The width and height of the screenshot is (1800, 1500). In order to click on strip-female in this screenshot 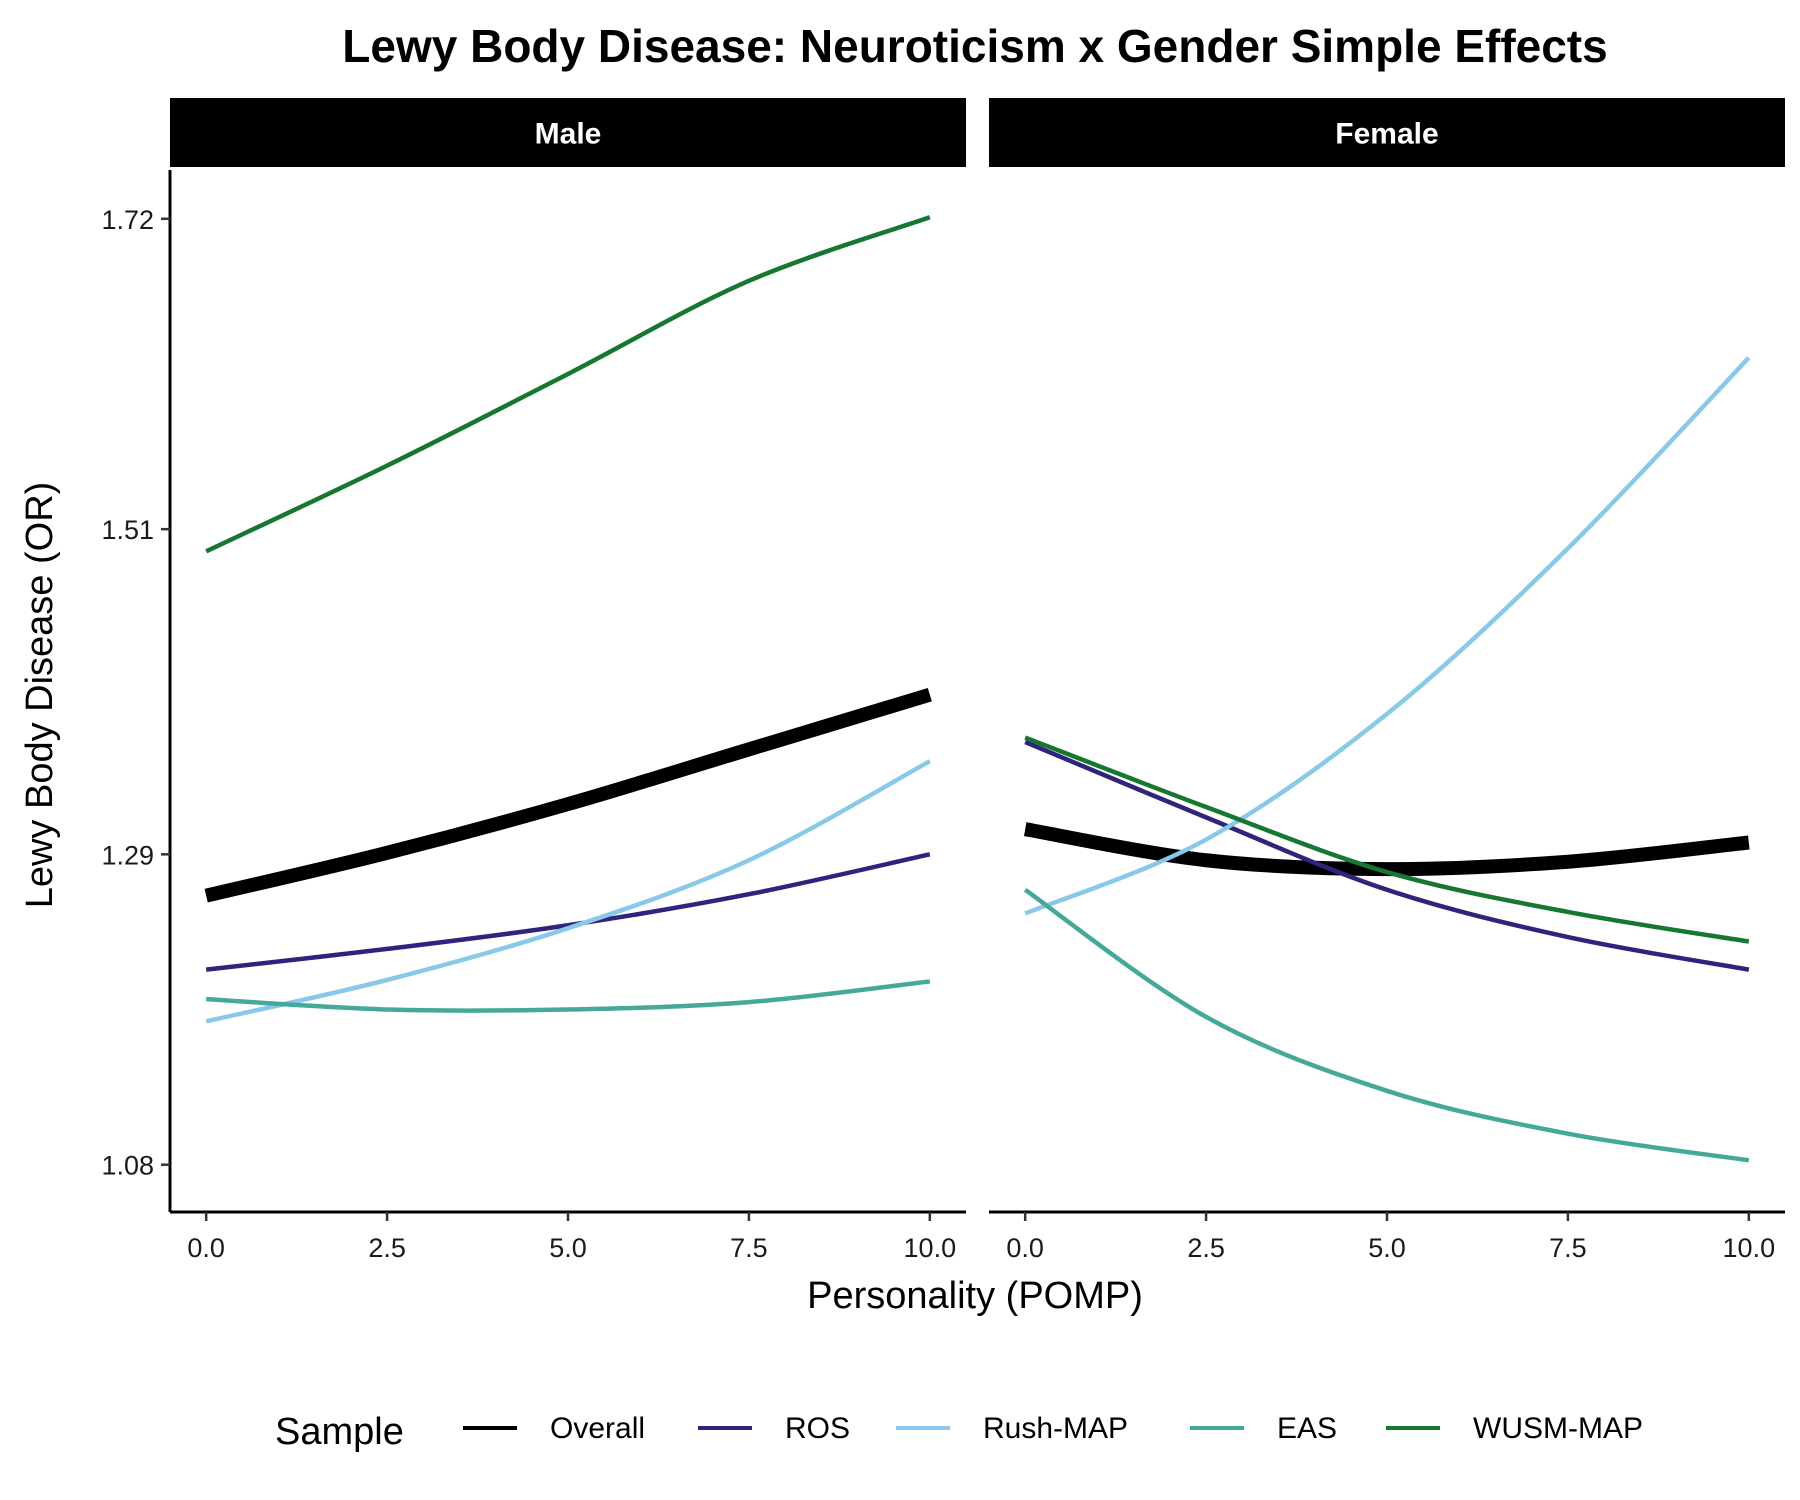, I will do `click(1387, 132)`.